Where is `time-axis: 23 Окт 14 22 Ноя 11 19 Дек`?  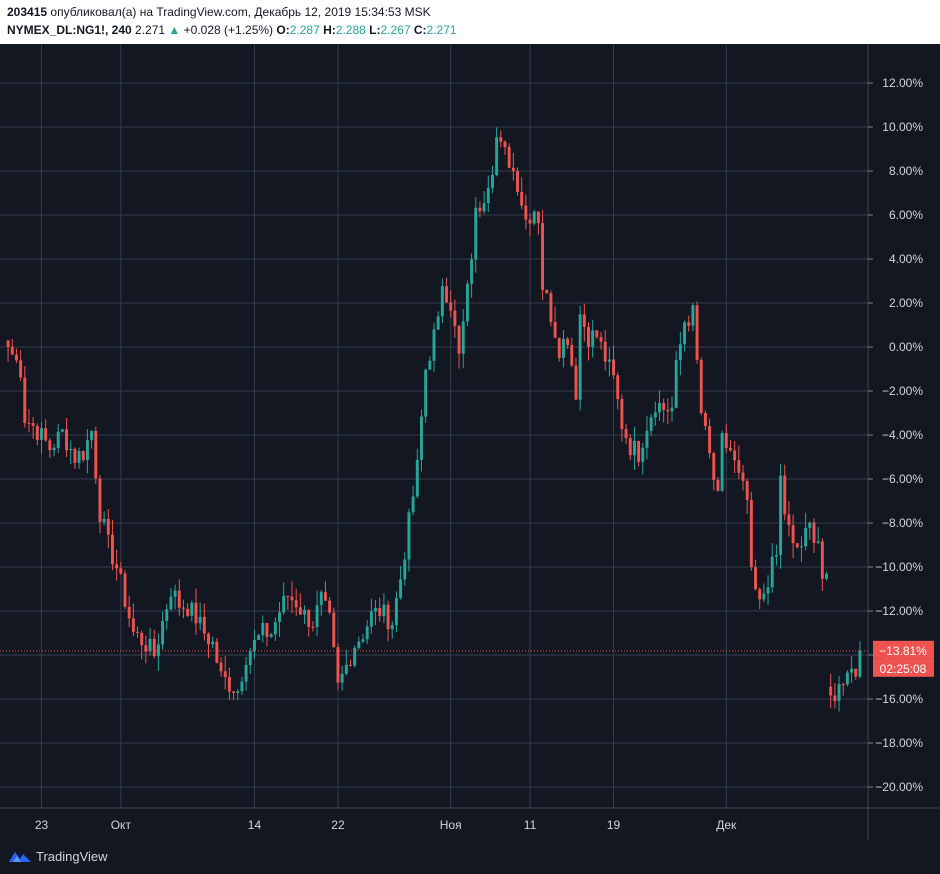
time-axis: 23 Окт 14 22 Ноя 11 19 Дек is located at coordinates (386, 825).